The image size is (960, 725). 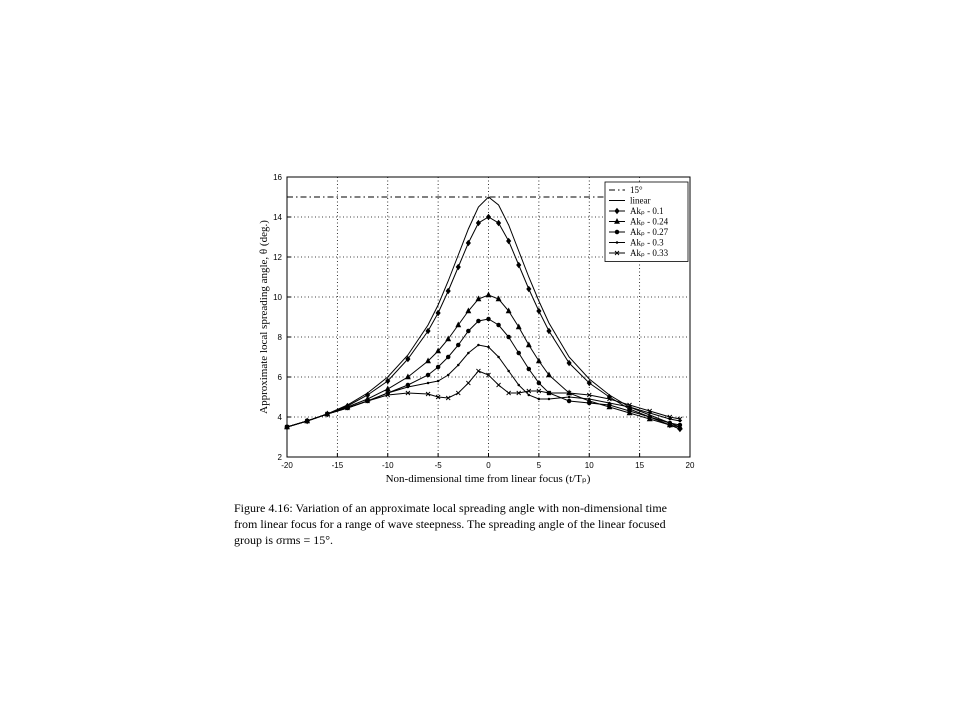 I want to click on y-tick-label: 12, so click(x=277, y=257).